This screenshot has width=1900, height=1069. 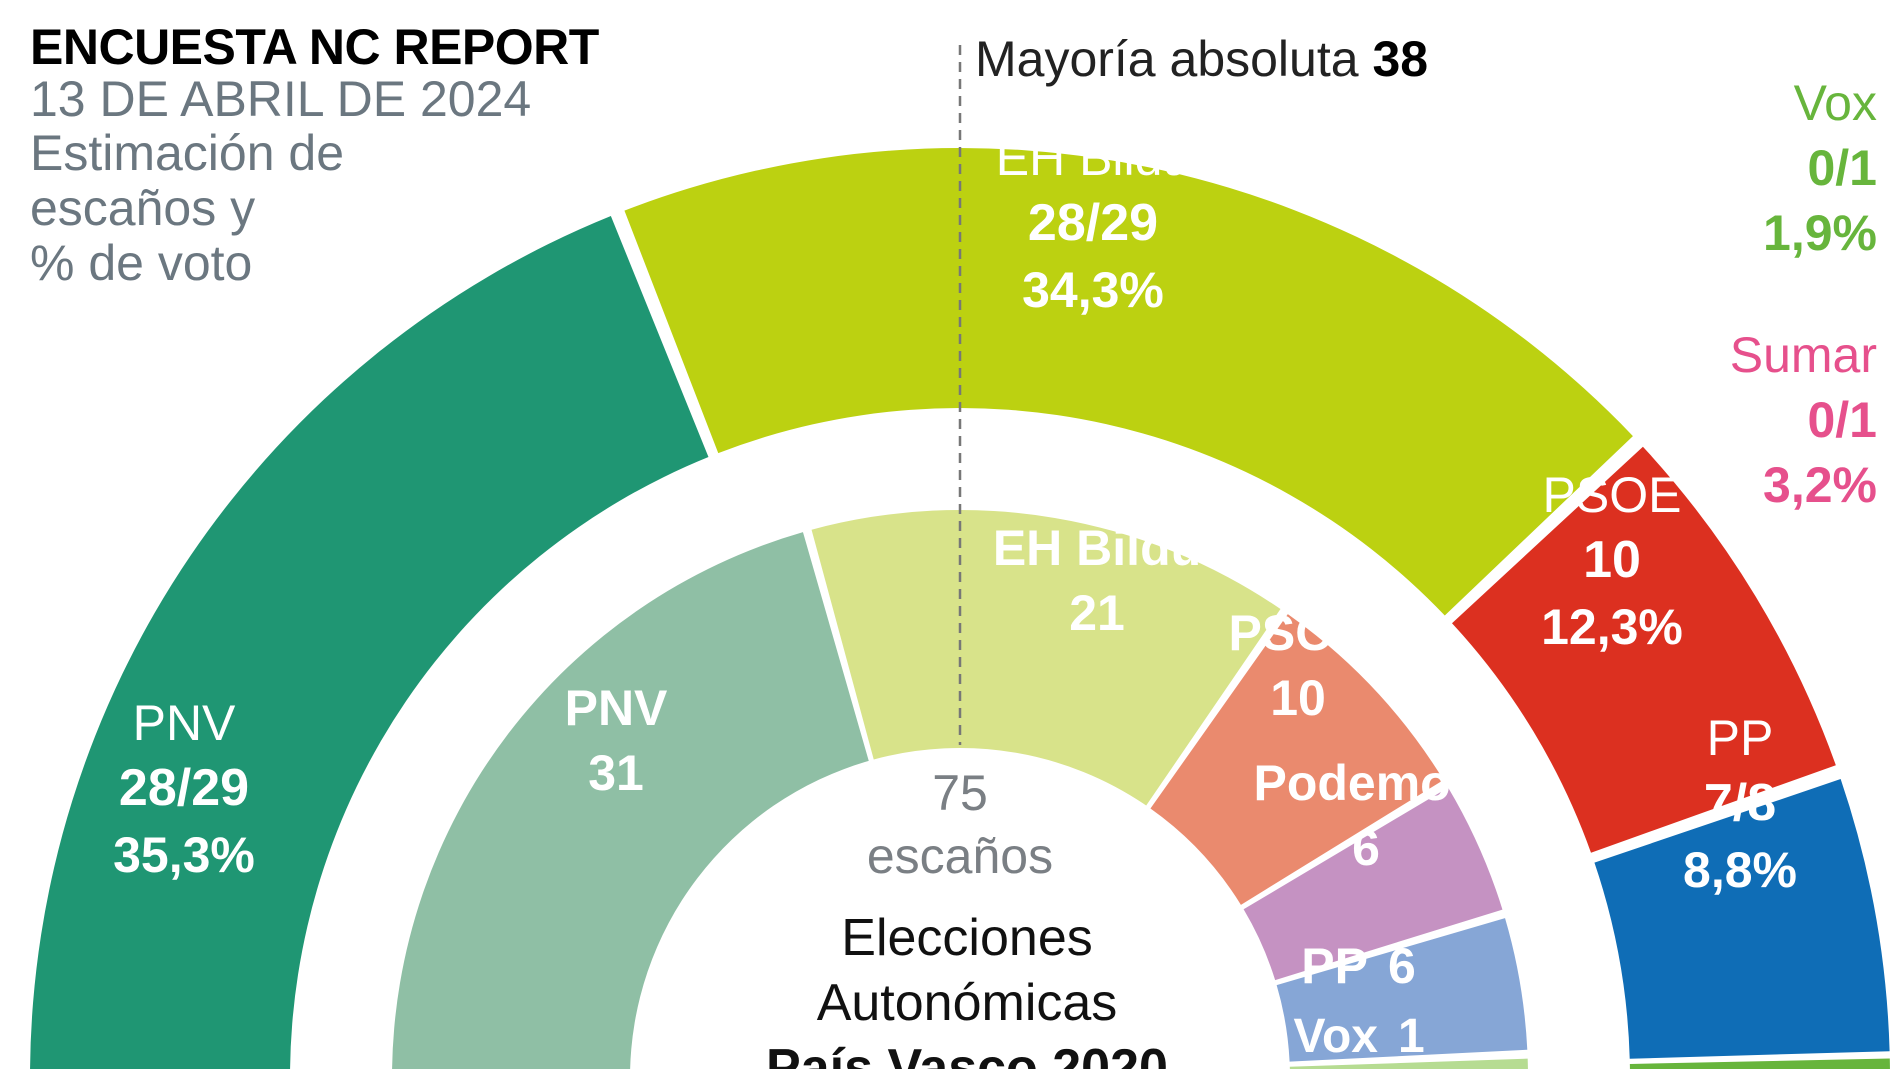 I want to click on outer-label-pct-pp: 8,8%, so click(x=1740, y=870).